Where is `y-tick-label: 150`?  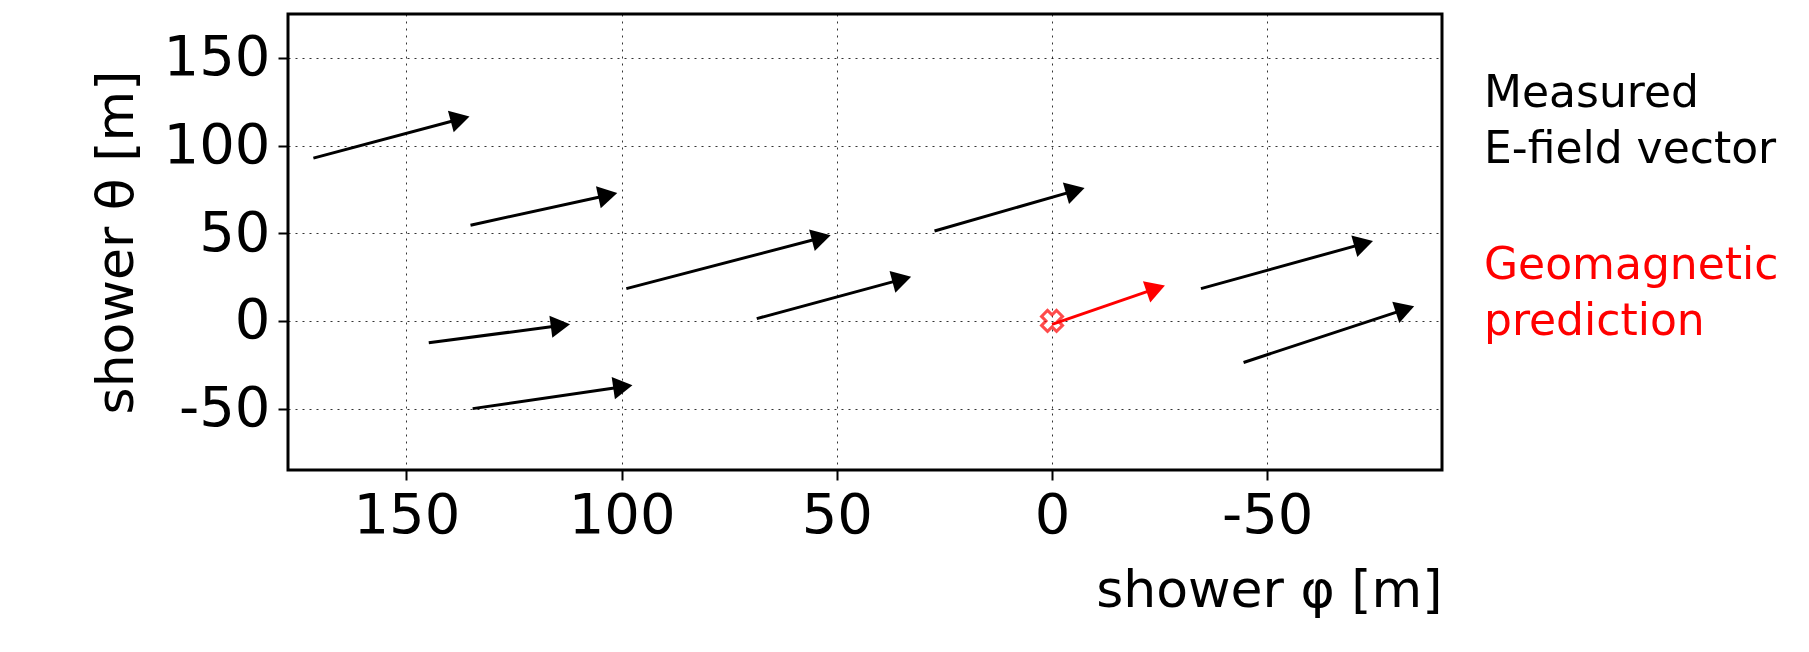 y-tick-label: 150 is located at coordinates (217, 56).